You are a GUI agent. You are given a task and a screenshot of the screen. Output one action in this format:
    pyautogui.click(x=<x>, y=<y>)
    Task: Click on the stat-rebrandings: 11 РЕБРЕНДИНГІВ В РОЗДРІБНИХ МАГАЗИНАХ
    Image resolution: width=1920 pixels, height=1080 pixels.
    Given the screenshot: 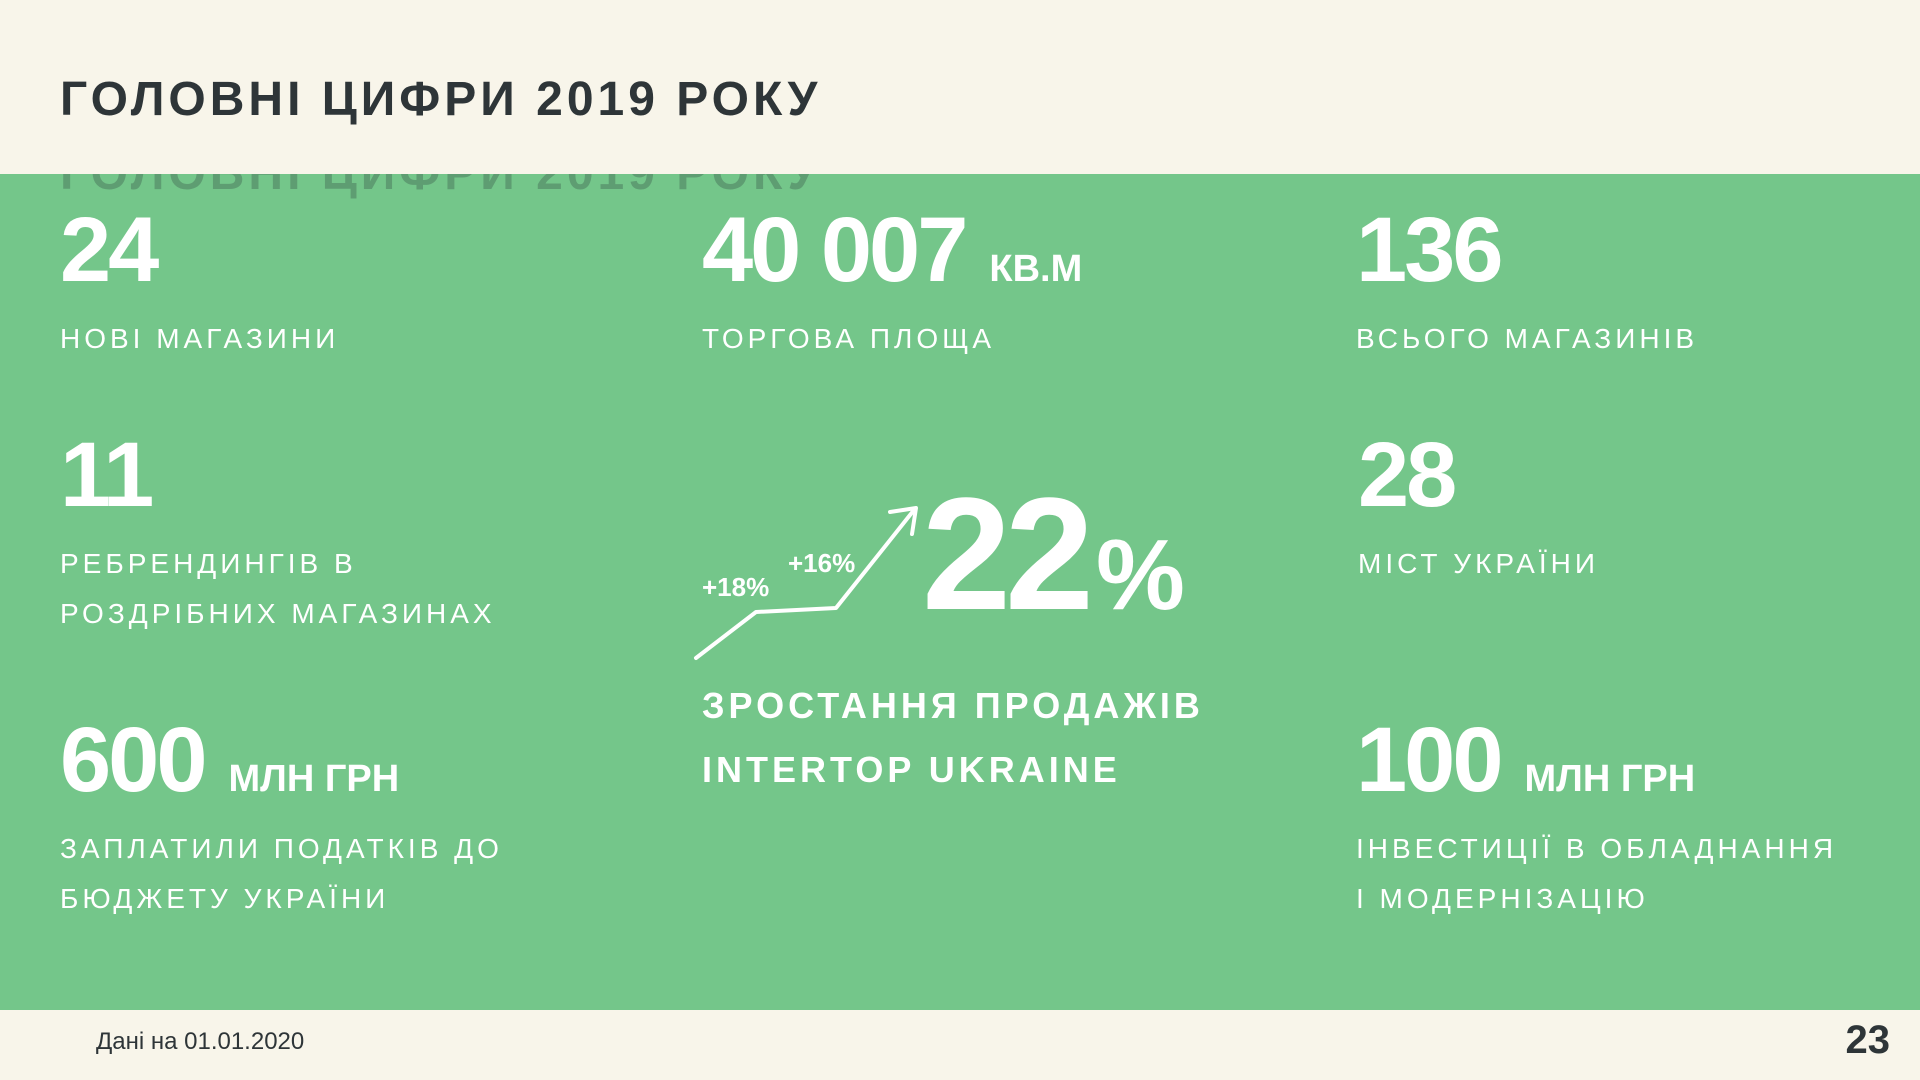 What is the action you would take?
    pyautogui.click(x=278, y=534)
    